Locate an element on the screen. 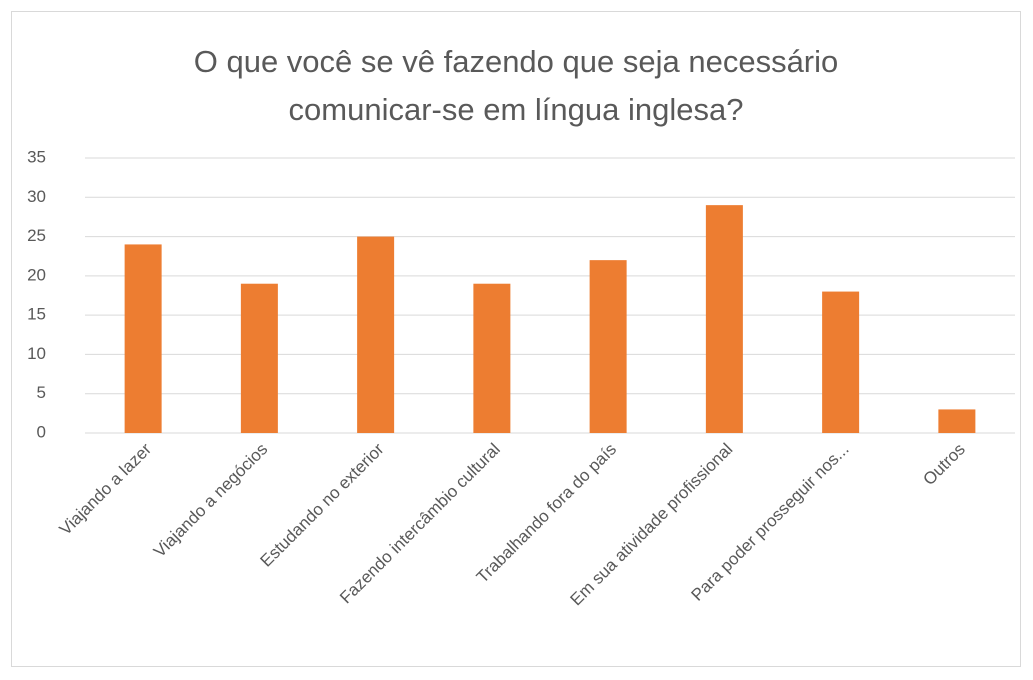 This screenshot has width=1033, height=680. y-tick-label: 20 is located at coordinates (36, 274).